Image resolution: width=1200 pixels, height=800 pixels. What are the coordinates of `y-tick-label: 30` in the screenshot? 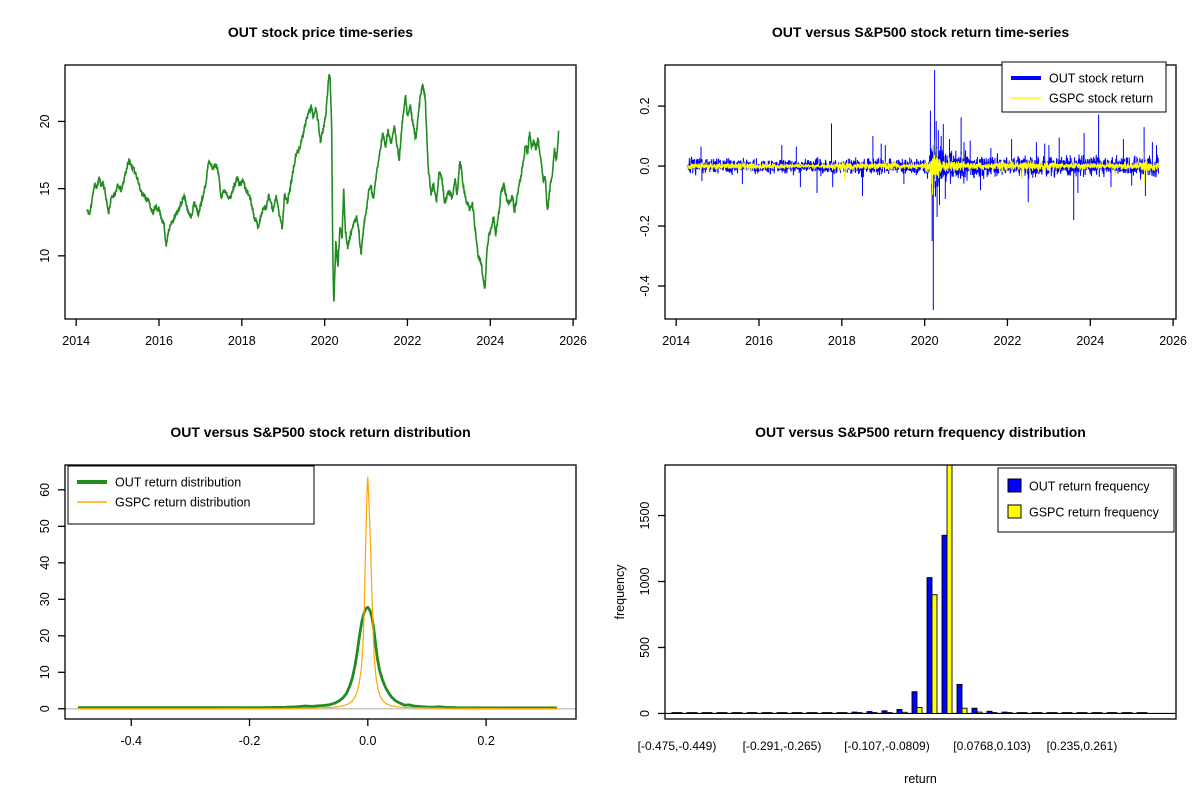 It's located at (45, 599).